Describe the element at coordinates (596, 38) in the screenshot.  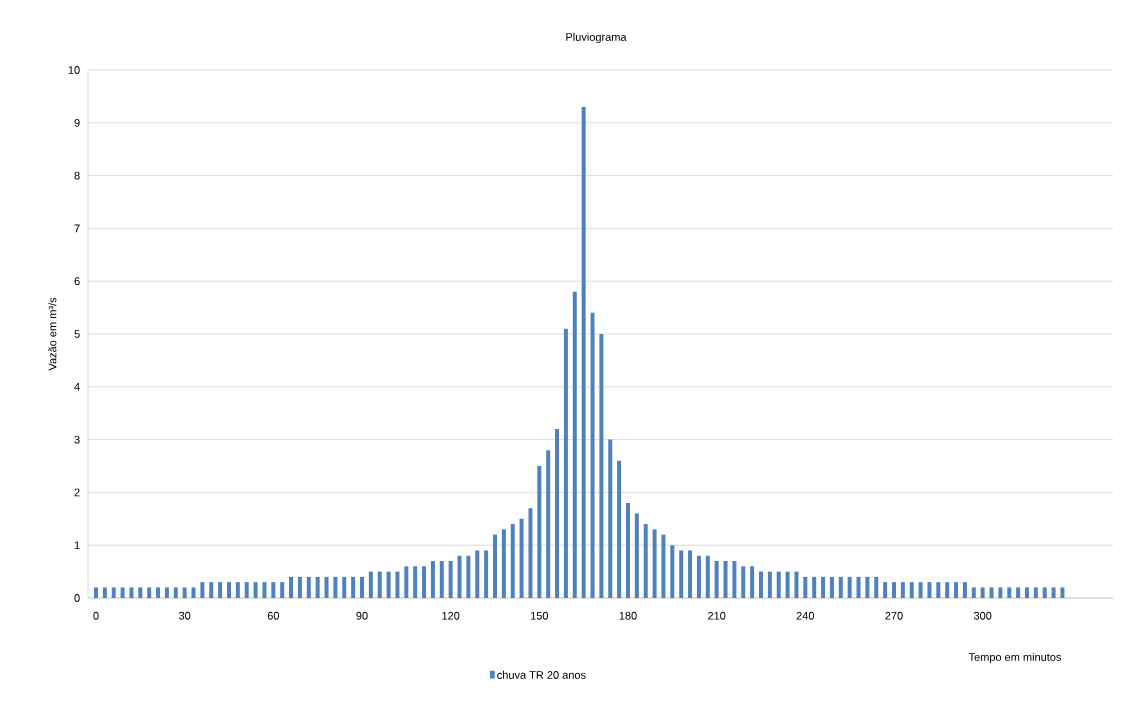
I see `chart-title: Pluviograma` at that location.